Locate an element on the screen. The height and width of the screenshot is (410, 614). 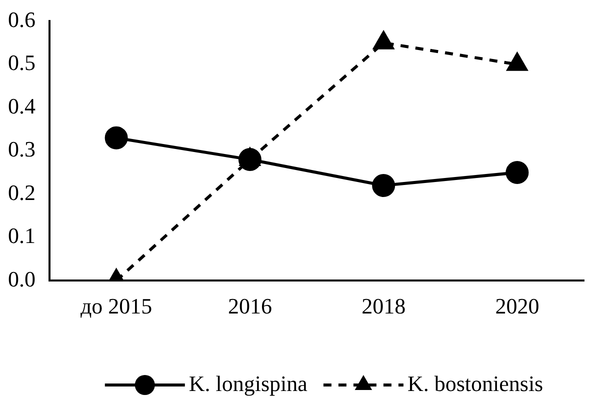
x-tick-label: до 2015 is located at coordinates (116, 306).